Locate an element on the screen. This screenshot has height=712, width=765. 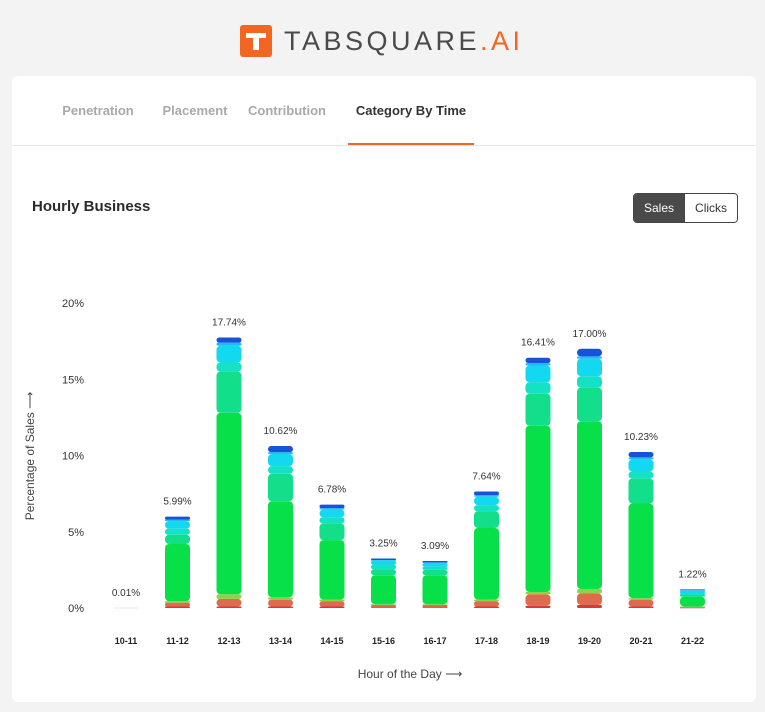
bar-value-label: 17.00% is located at coordinates (590, 334).